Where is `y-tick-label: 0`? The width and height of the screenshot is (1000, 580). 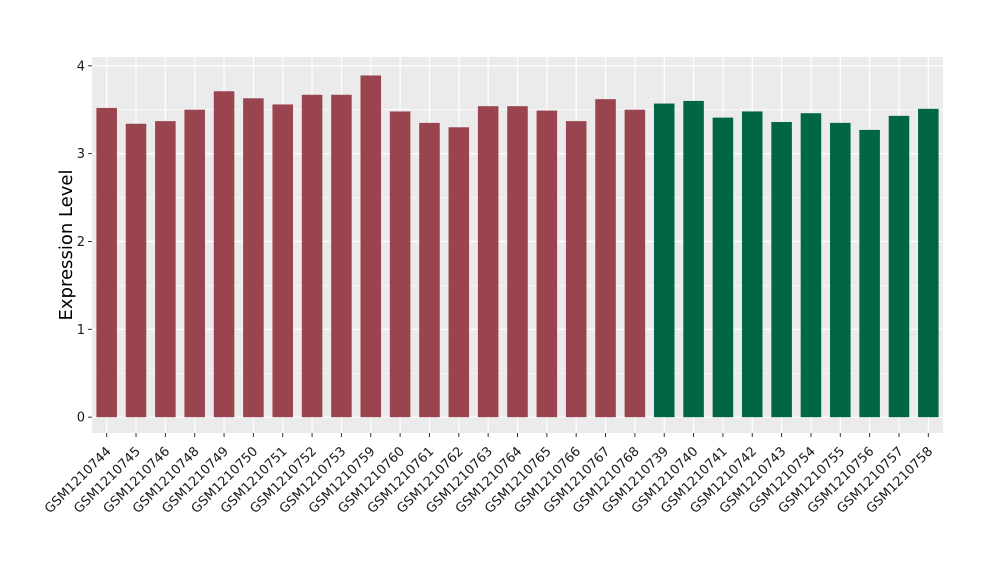
y-tick-label: 0 is located at coordinates (81, 418).